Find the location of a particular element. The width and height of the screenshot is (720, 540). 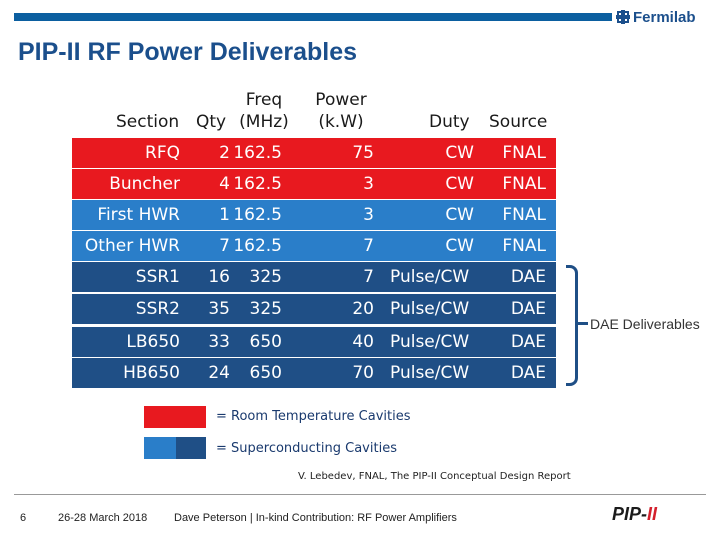

header-duty: Duty is located at coordinates (449, 122).